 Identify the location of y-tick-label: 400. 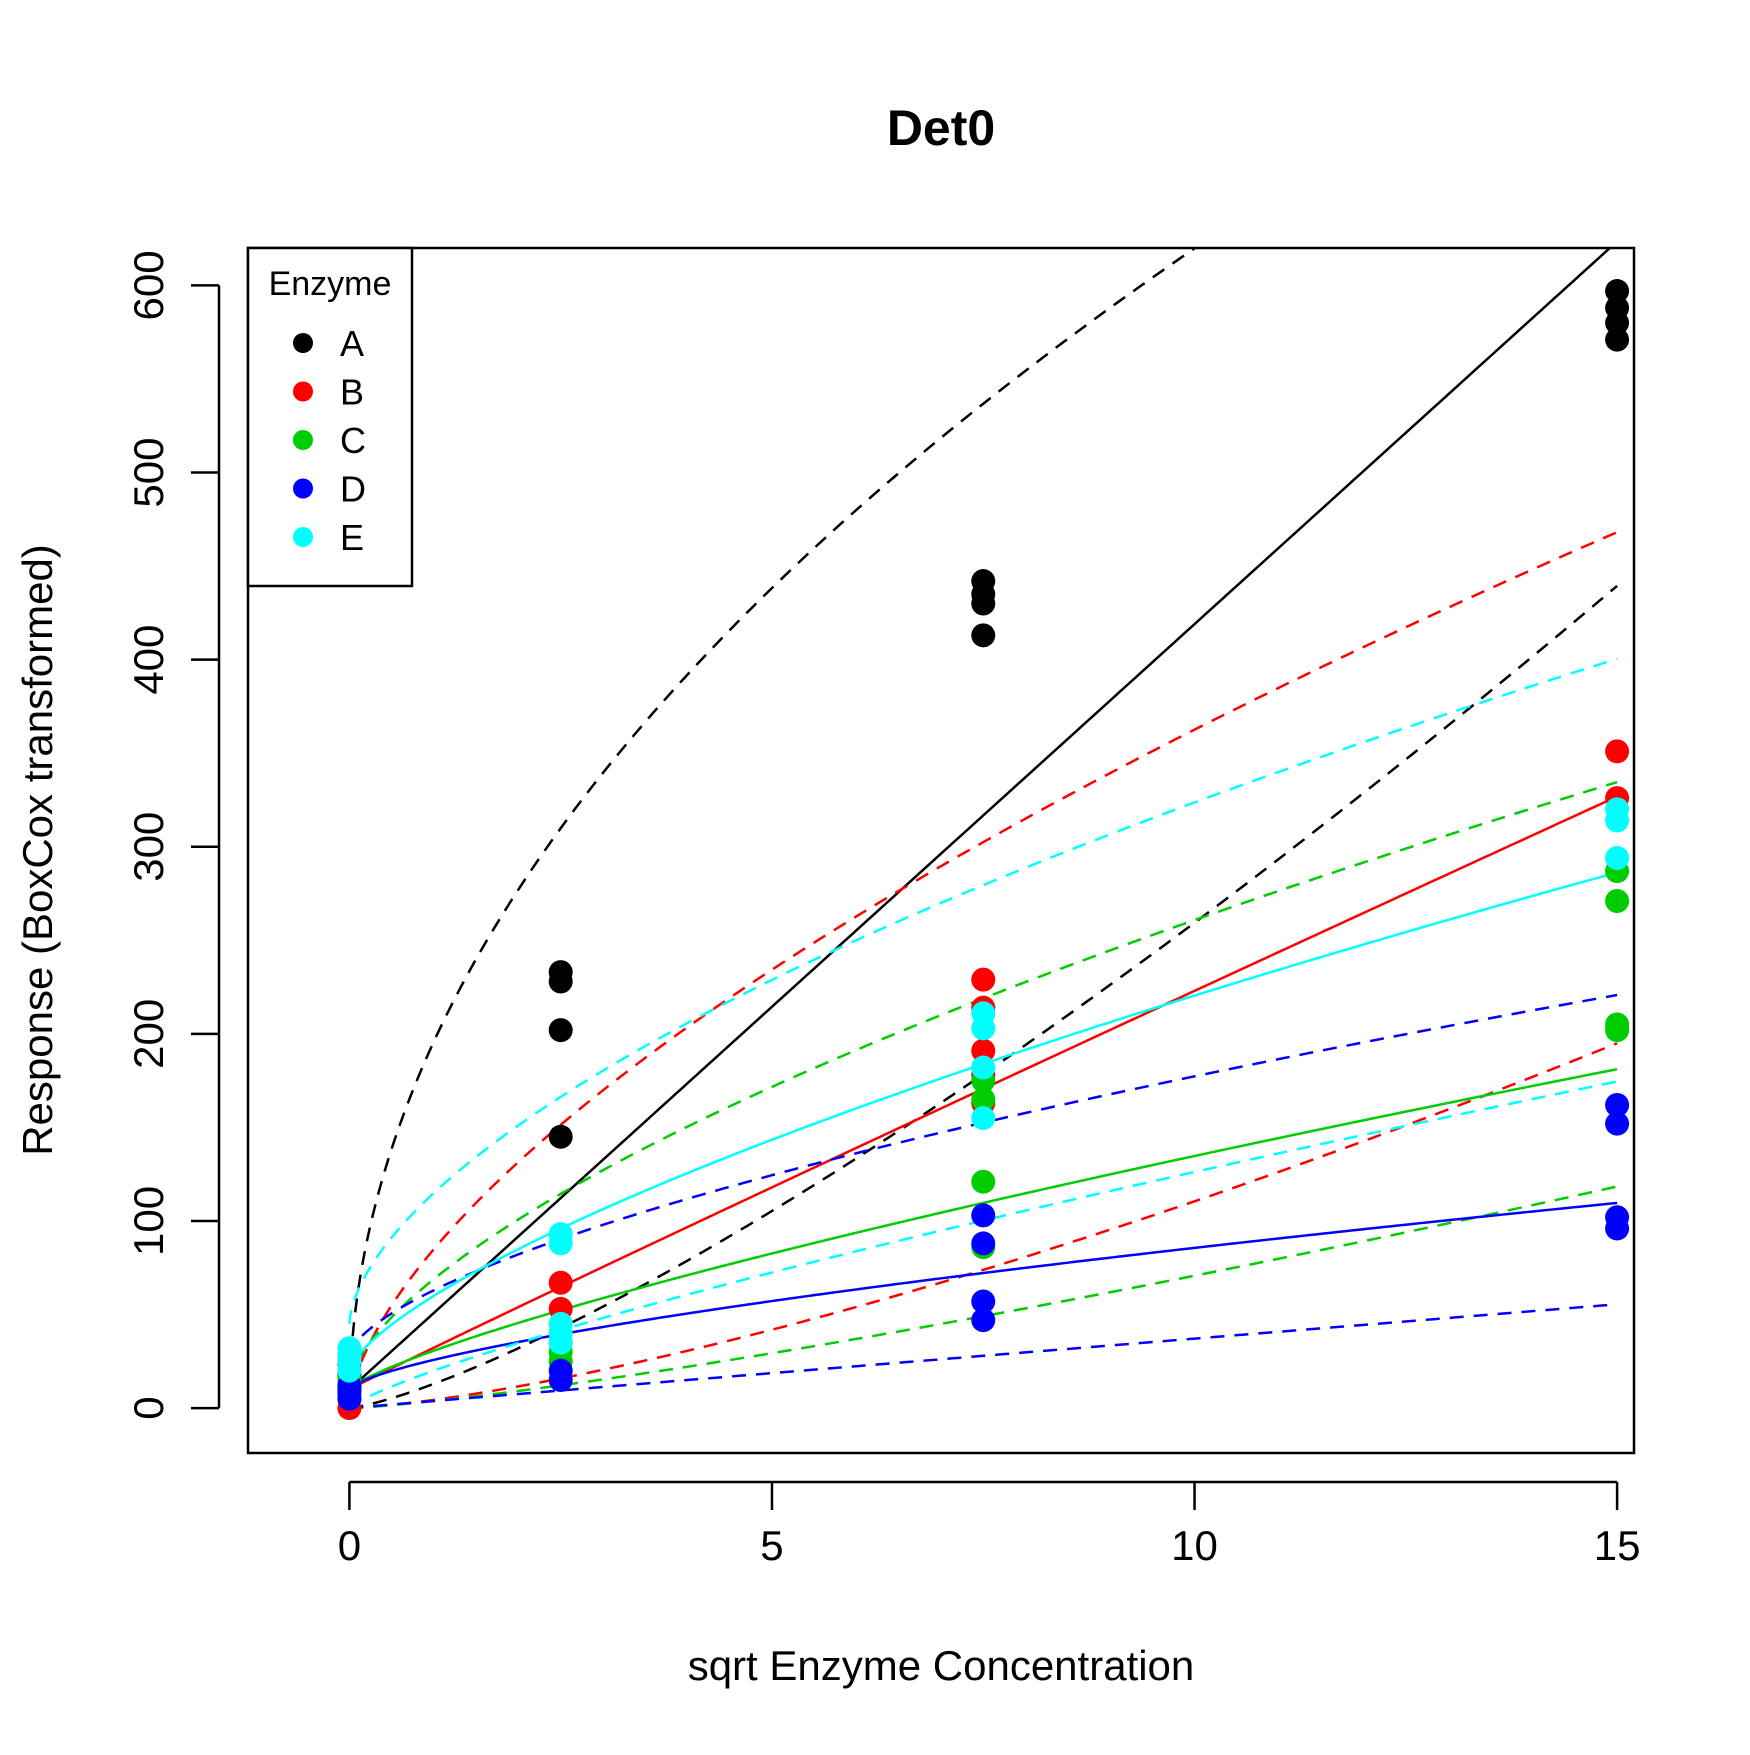
(148, 660).